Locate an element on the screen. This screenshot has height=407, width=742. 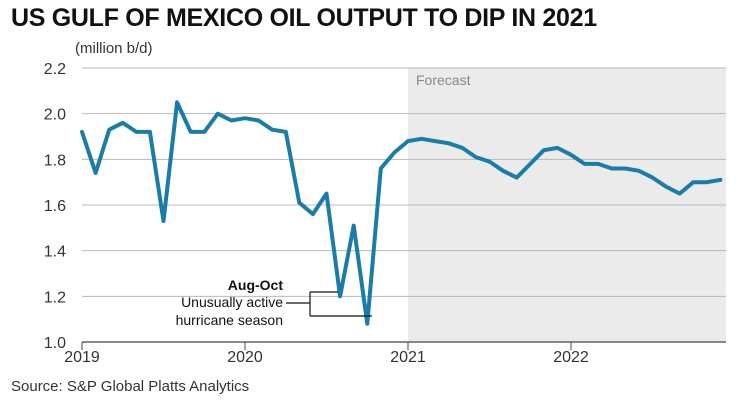
y-tick-label: 1.2 is located at coordinates (55, 297).